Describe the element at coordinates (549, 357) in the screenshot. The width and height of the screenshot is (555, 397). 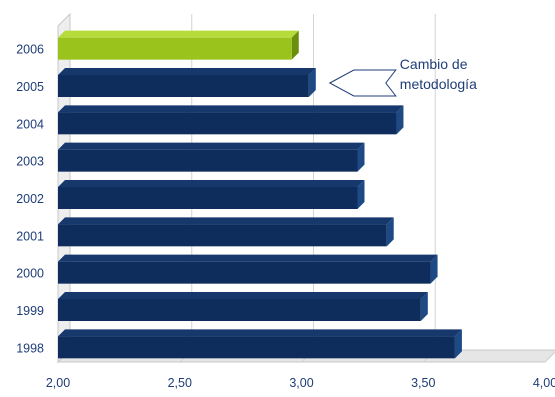
I see `gridline-floor` at that location.